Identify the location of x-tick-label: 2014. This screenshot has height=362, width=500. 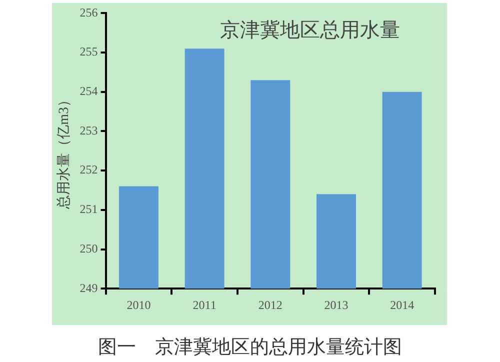
(402, 305).